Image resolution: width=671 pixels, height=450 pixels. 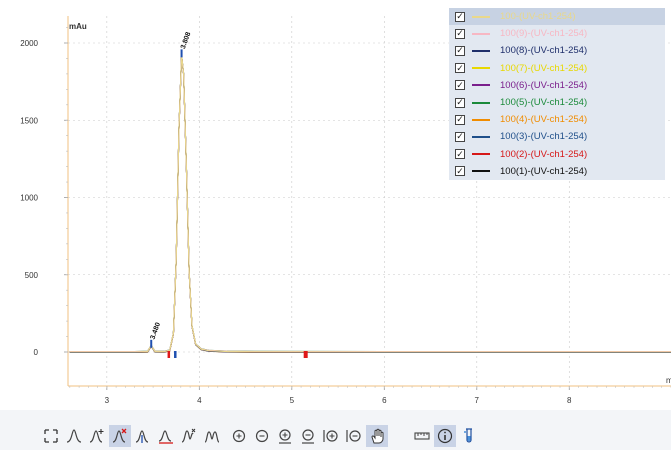 I want to click on pan-hand-button, so click(x=377, y=436).